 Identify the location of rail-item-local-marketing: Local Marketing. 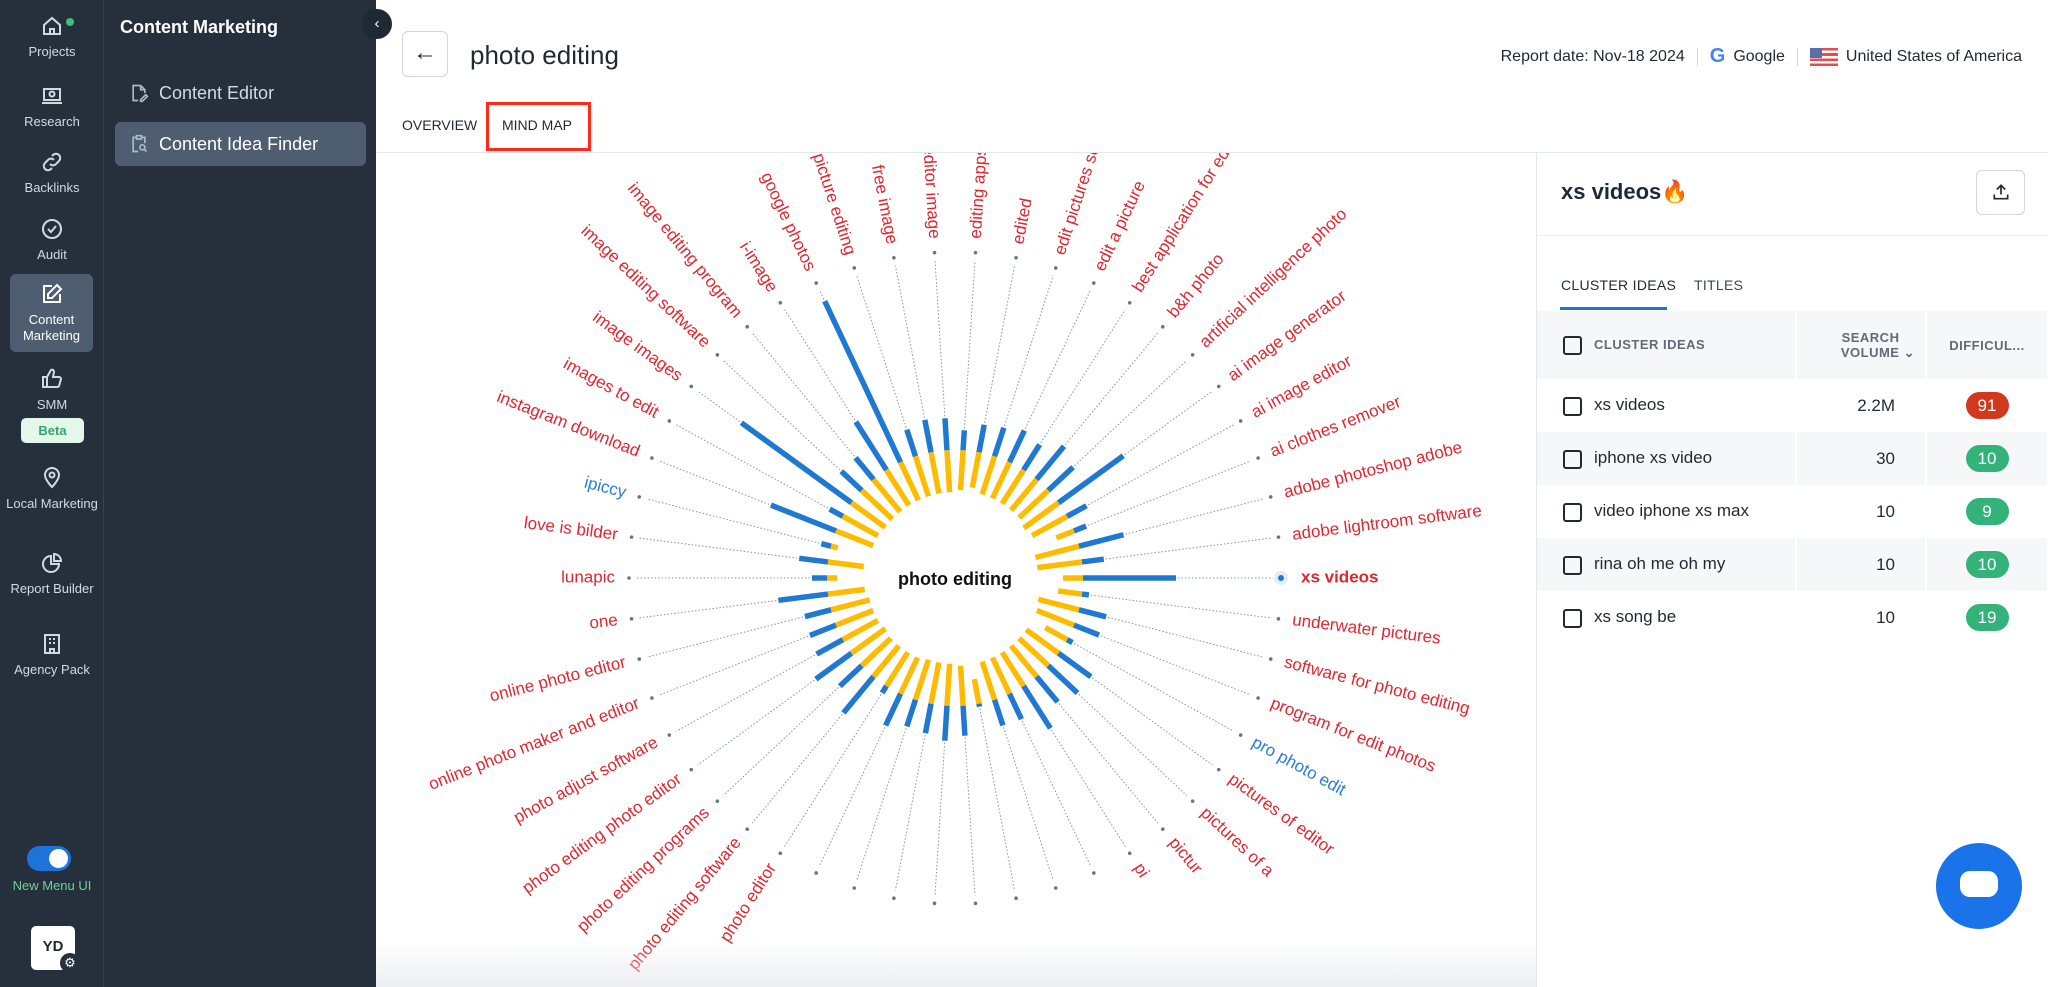
(52, 489).